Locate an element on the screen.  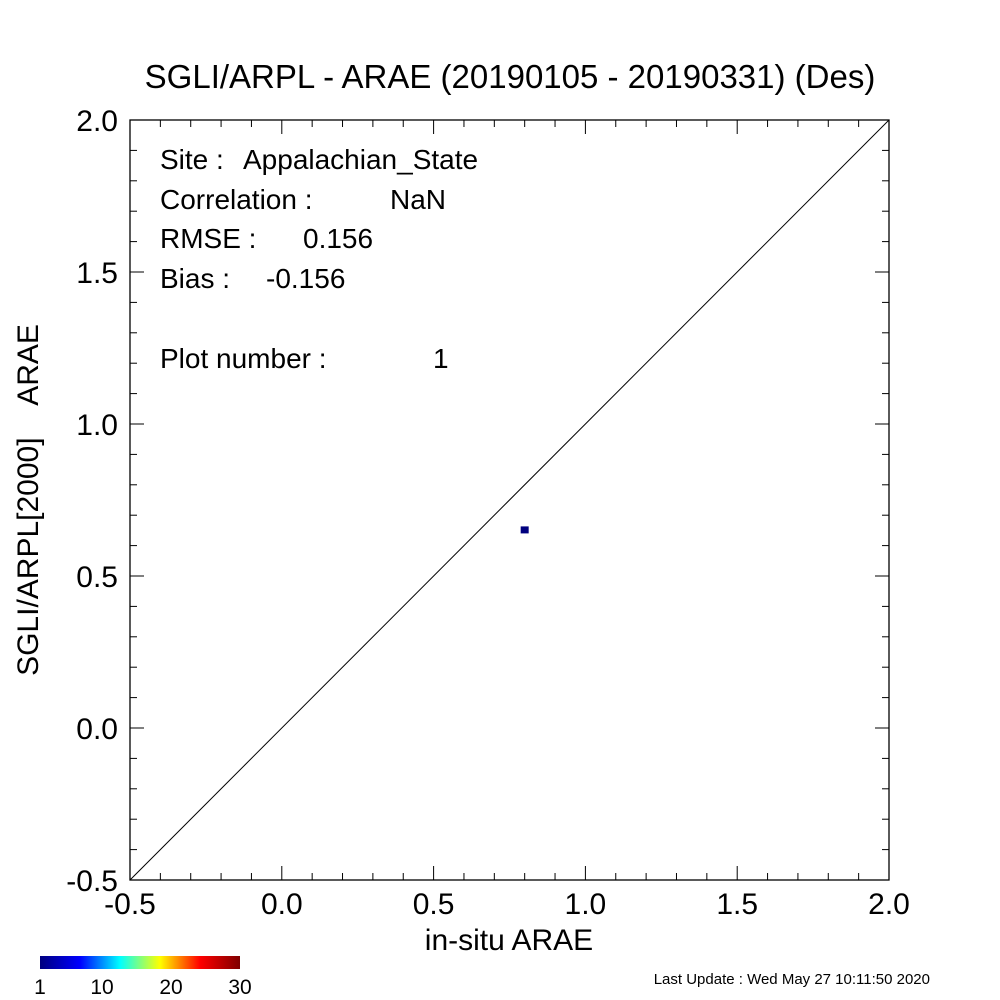
x-tick-label: 0.0 is located at coordinates (282, 904).